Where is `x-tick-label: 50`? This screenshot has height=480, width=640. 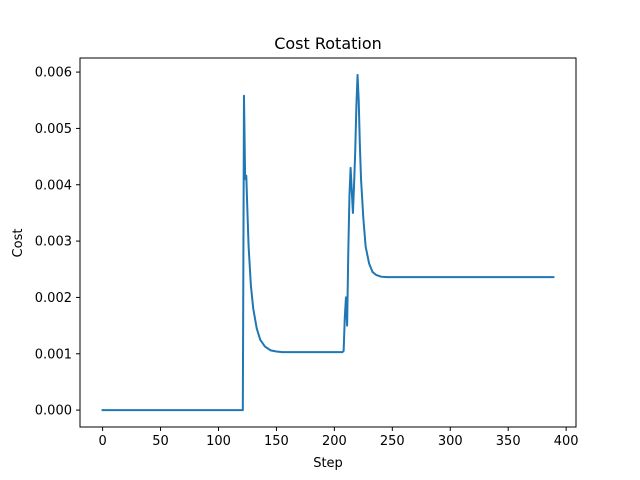
x-tick-label: 50 is located at coordinates (160, 441).